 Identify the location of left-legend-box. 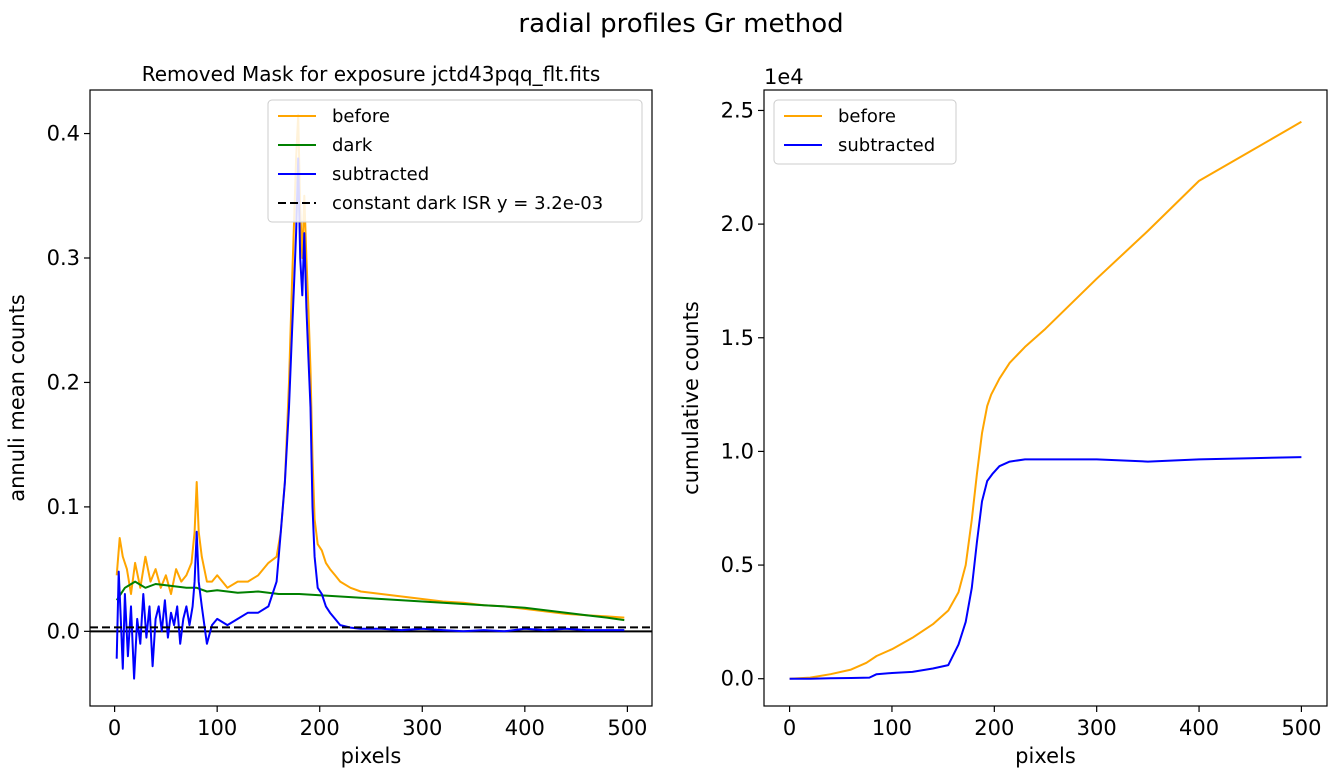
(455, 161).